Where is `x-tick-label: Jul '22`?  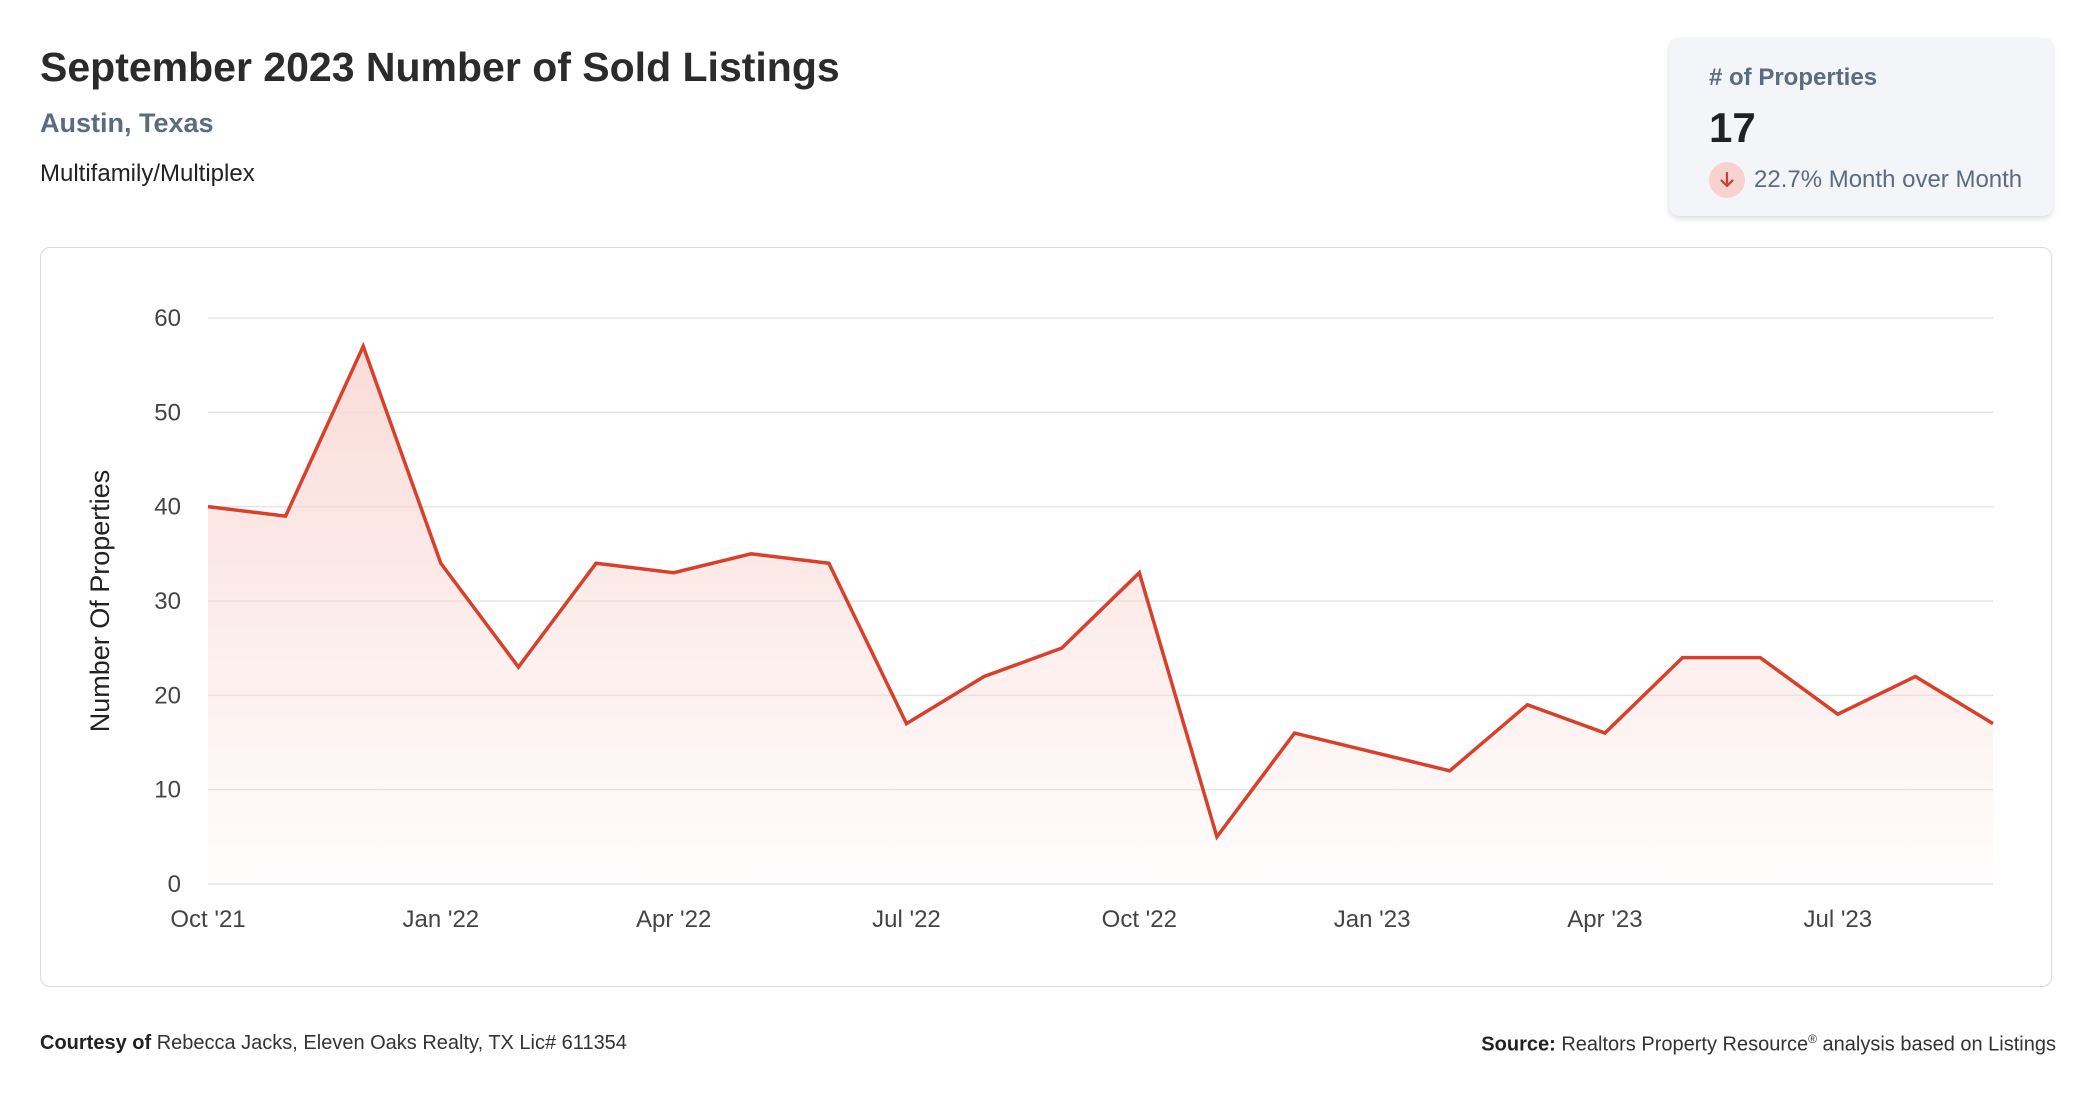
x-tick-label: Jul '22 is located at coordinates (906, 919).